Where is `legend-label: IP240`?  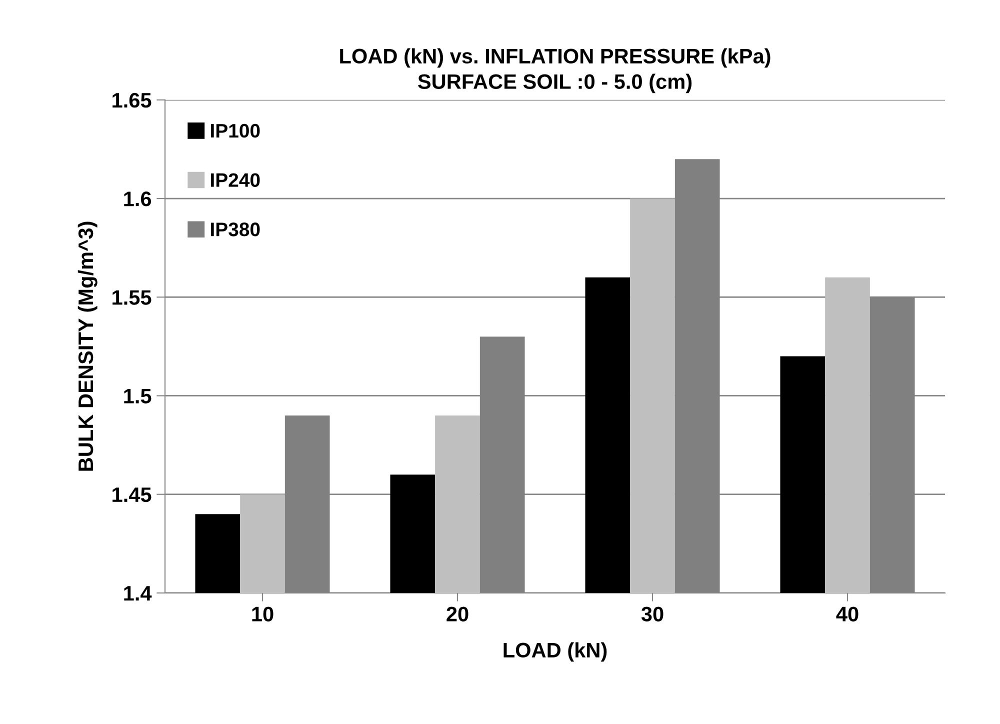 legend-label: IP240 is located at coordinates (235, 180).